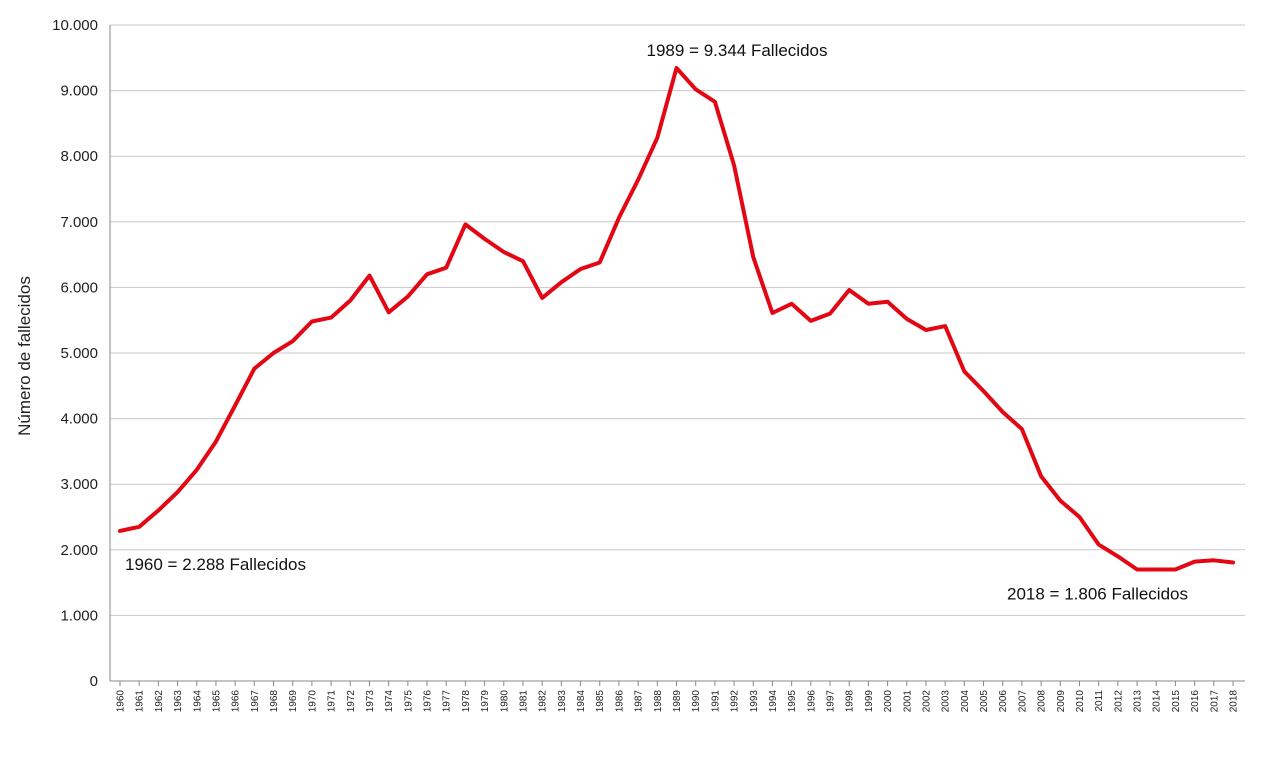  I want to click on x-tick-label: 1971, so click(332, 701).